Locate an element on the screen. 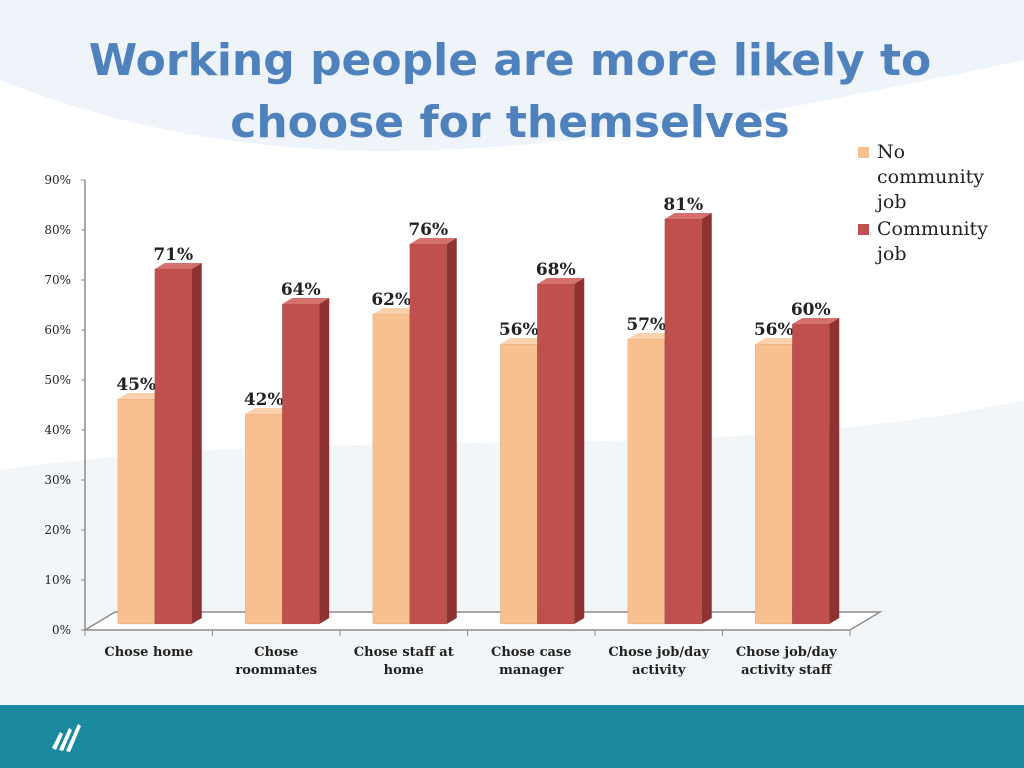 This screenshot has height=768, width=1024. legend-label: Community job is located at coordinates (932, 241).